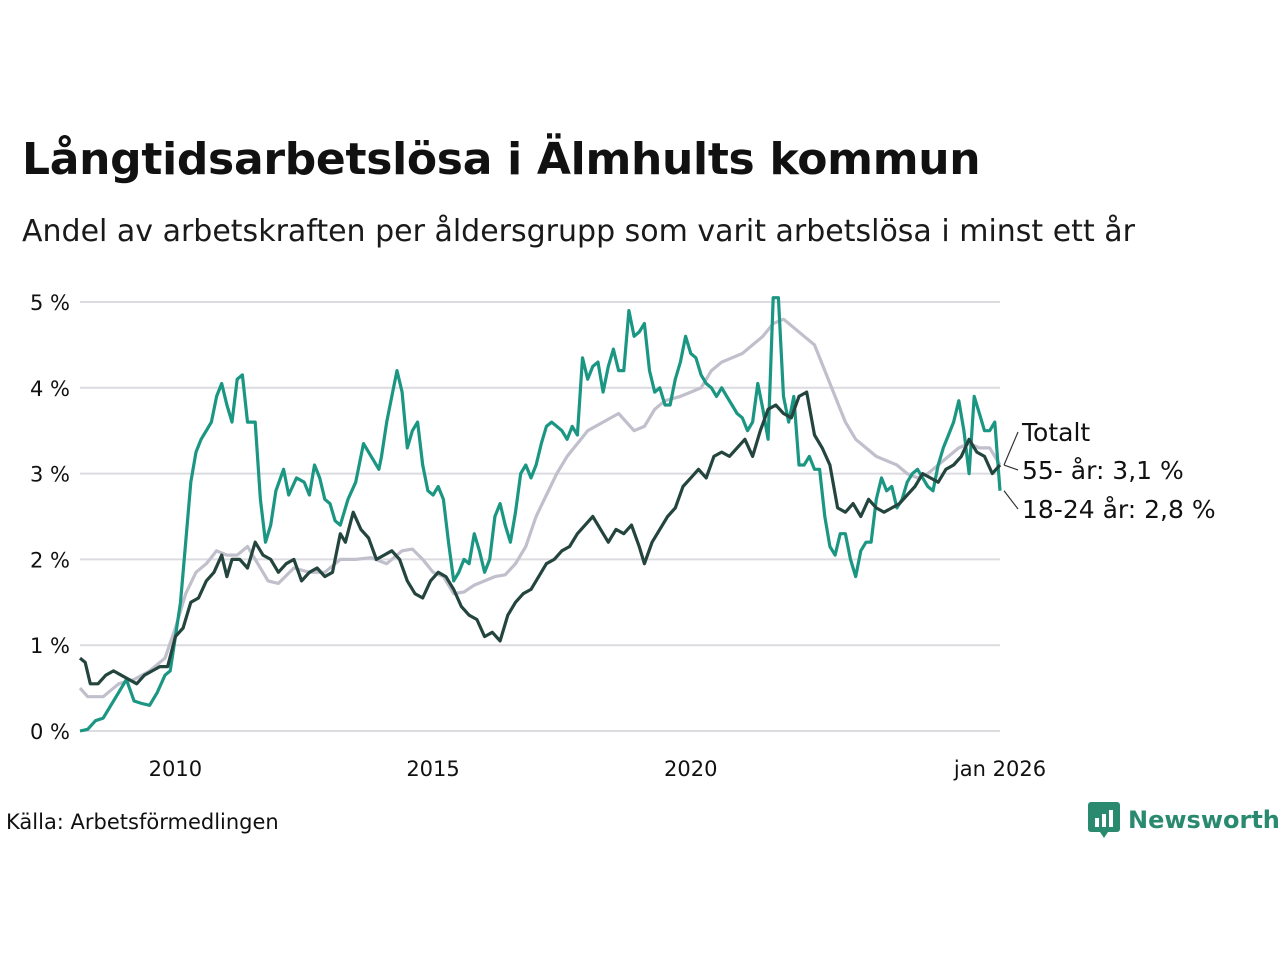 Image resolution: width=1280 pixels, height=960 pixels. Describe the element at coordinates (50, 646) in the screenshot. I see `y-tick-label: 1 %` at that location.